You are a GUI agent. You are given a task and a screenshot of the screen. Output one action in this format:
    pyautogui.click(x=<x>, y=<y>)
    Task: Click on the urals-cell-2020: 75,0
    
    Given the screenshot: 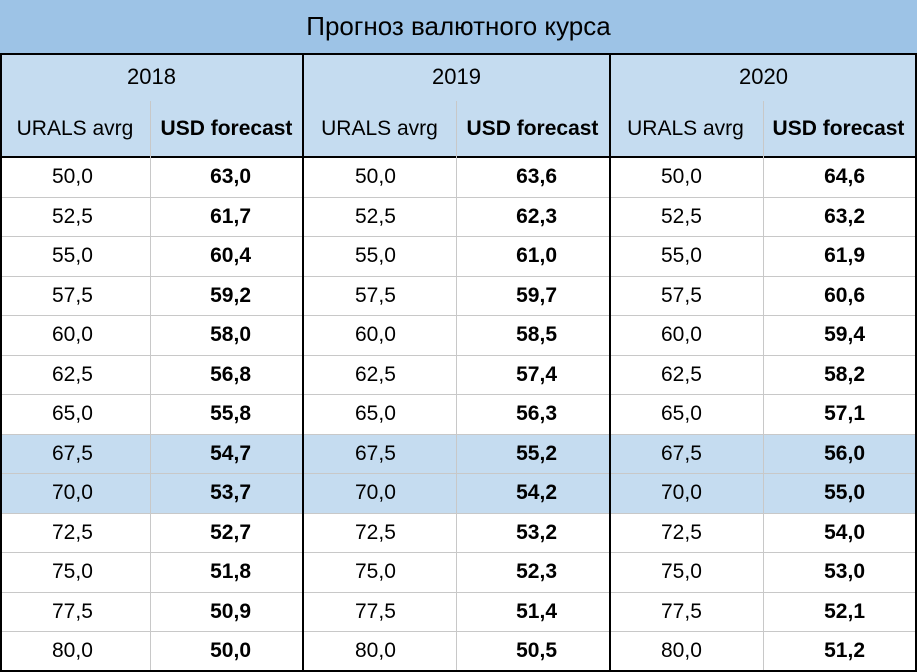 What is the action you would take?
    pyautogui.click(x=681, y=572)
    